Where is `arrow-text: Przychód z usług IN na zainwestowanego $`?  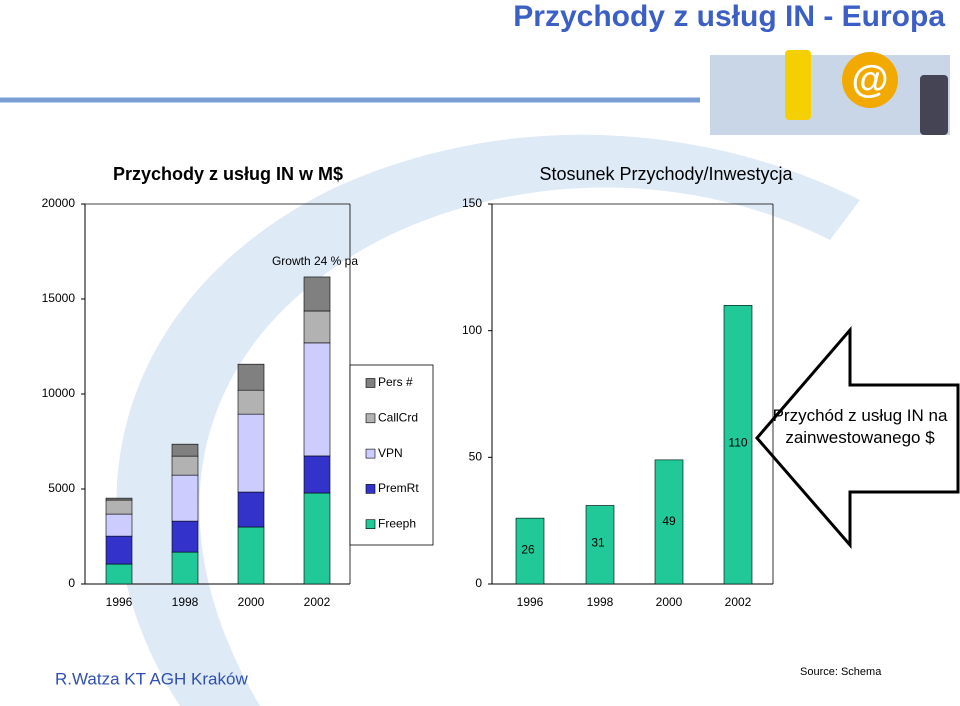 arrow-text: Przychód z usług IN na zainwestowanego $ is located at coordinates (860, 426).